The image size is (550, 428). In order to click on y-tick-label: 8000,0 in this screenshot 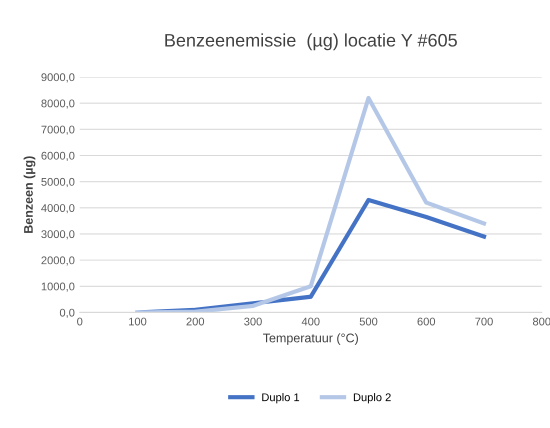, I will do `click(57, 104)`.